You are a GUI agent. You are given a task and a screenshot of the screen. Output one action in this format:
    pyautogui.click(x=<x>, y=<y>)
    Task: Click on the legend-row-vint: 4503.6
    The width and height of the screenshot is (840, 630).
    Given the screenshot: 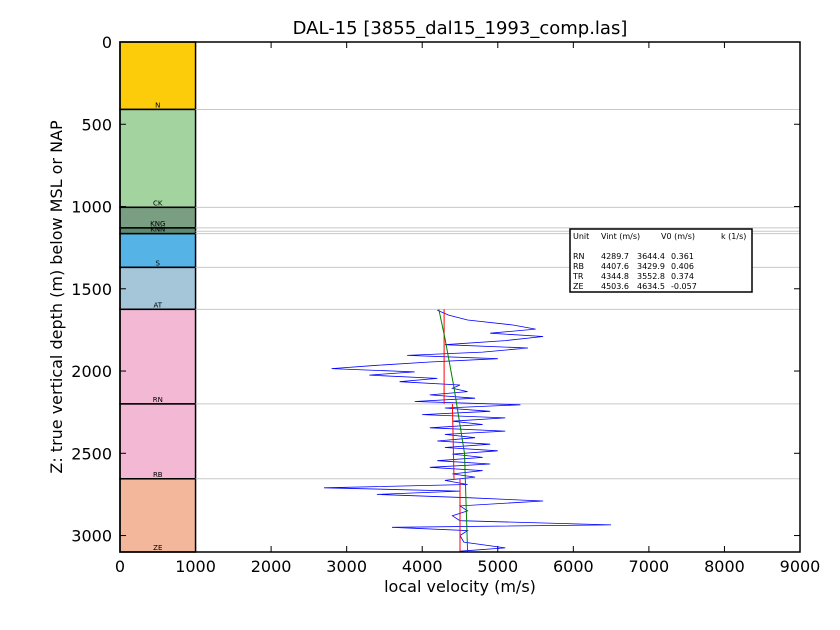 What is the action you would take?
    pyautogui.click(x=615, y=286)
    